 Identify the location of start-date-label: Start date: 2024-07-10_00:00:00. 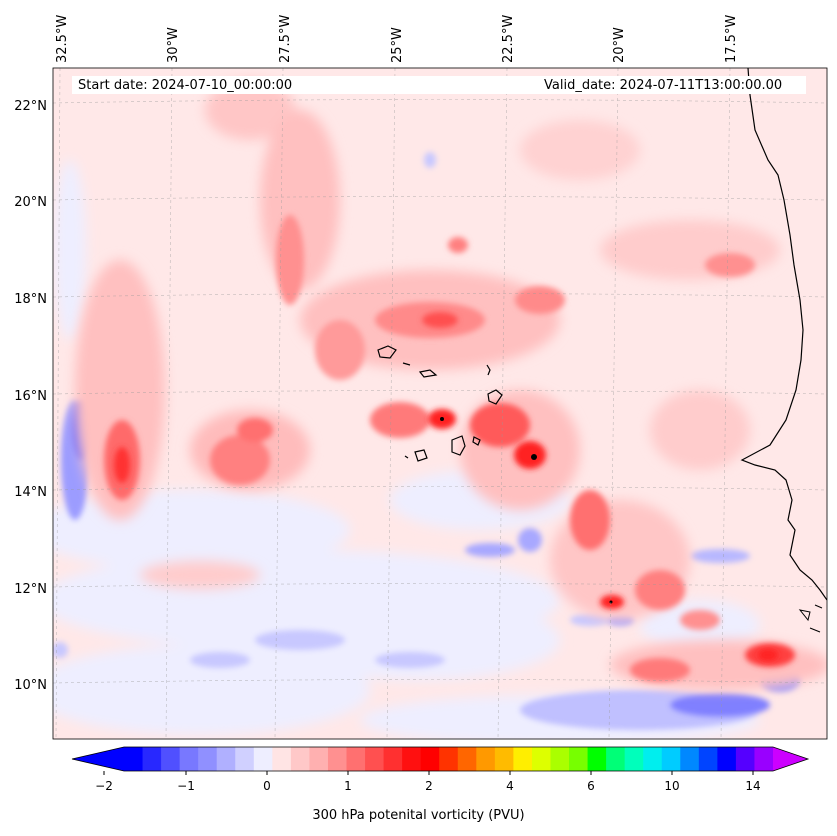
(215, 85).